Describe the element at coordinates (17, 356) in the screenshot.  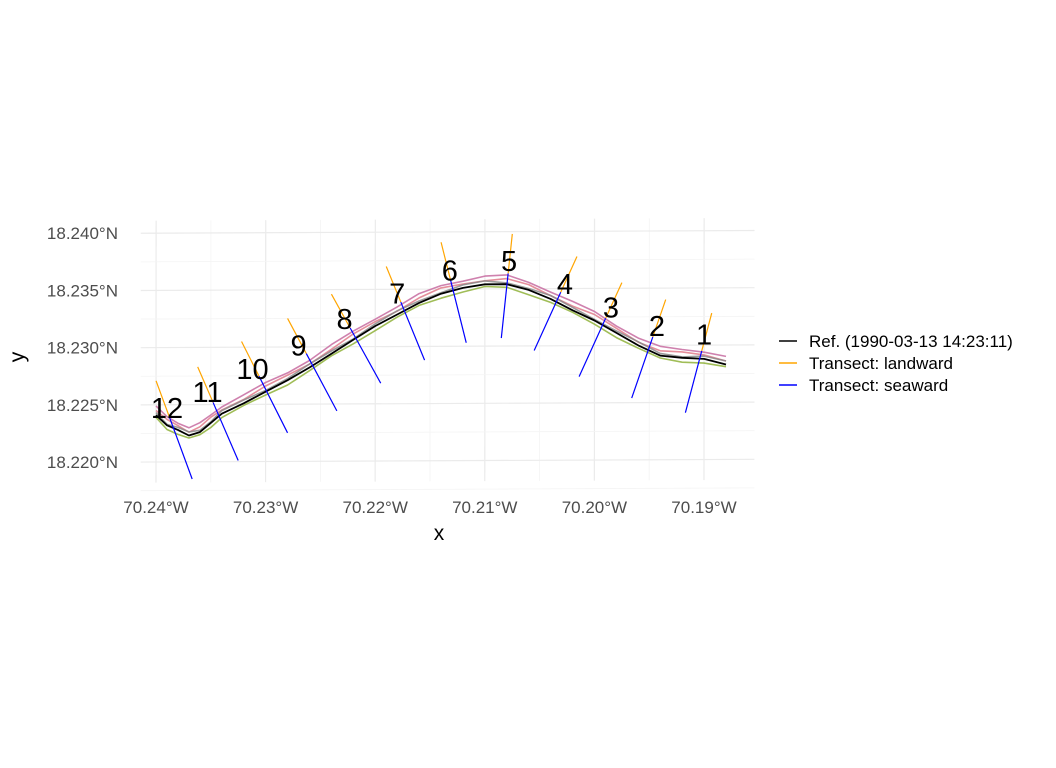
I see `y-axis-label: y` at that location.